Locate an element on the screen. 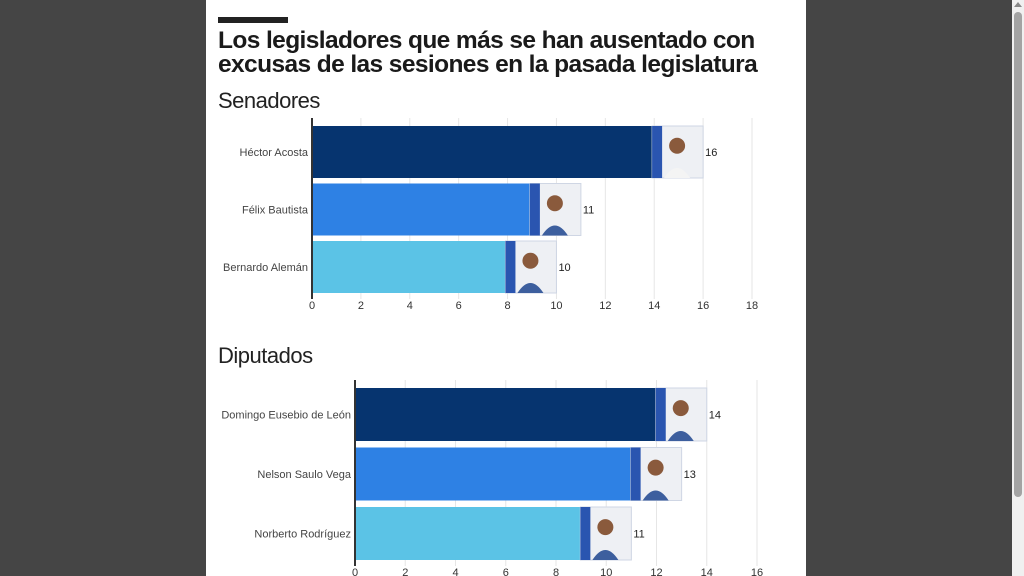  chart-title-diputados: Diputados is located at coordinates (265, 355).